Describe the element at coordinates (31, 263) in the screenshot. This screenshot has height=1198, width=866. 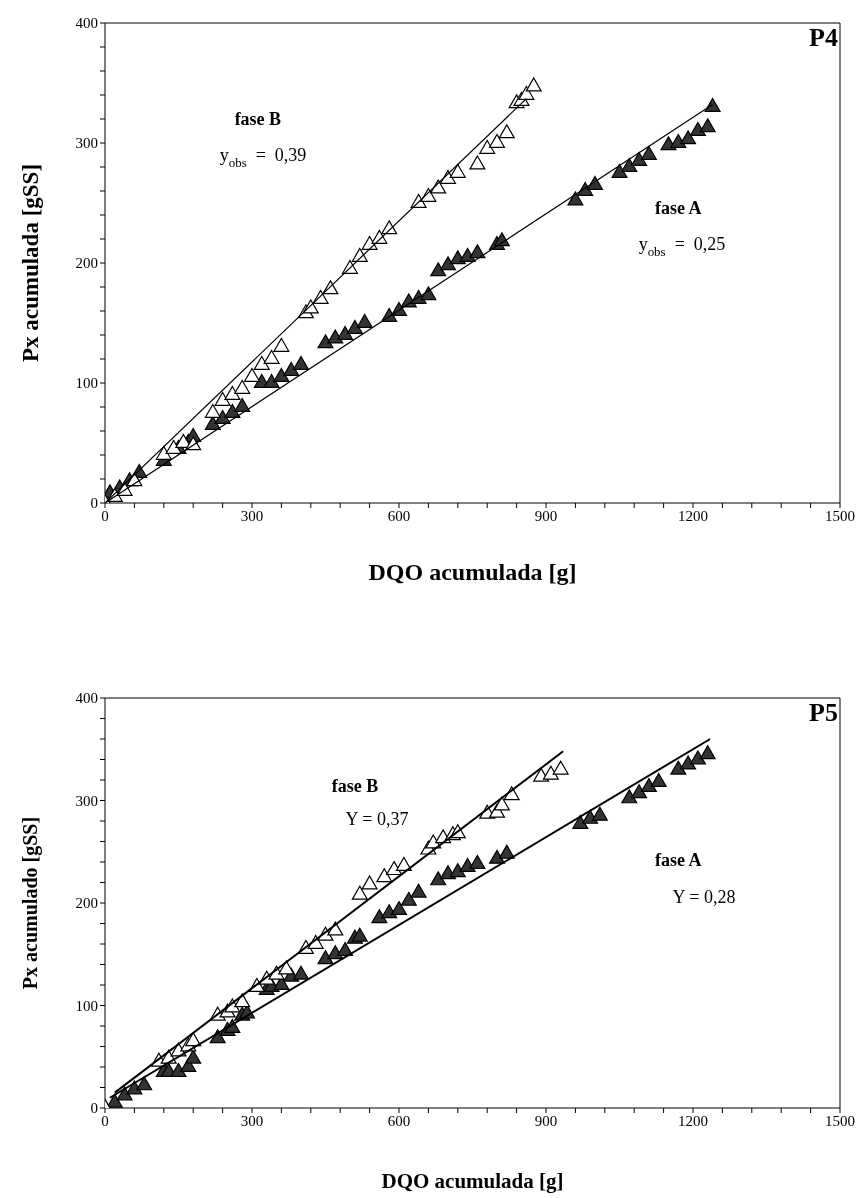
I see `y-axis-title: Px acumulada [gSS]` at that location.